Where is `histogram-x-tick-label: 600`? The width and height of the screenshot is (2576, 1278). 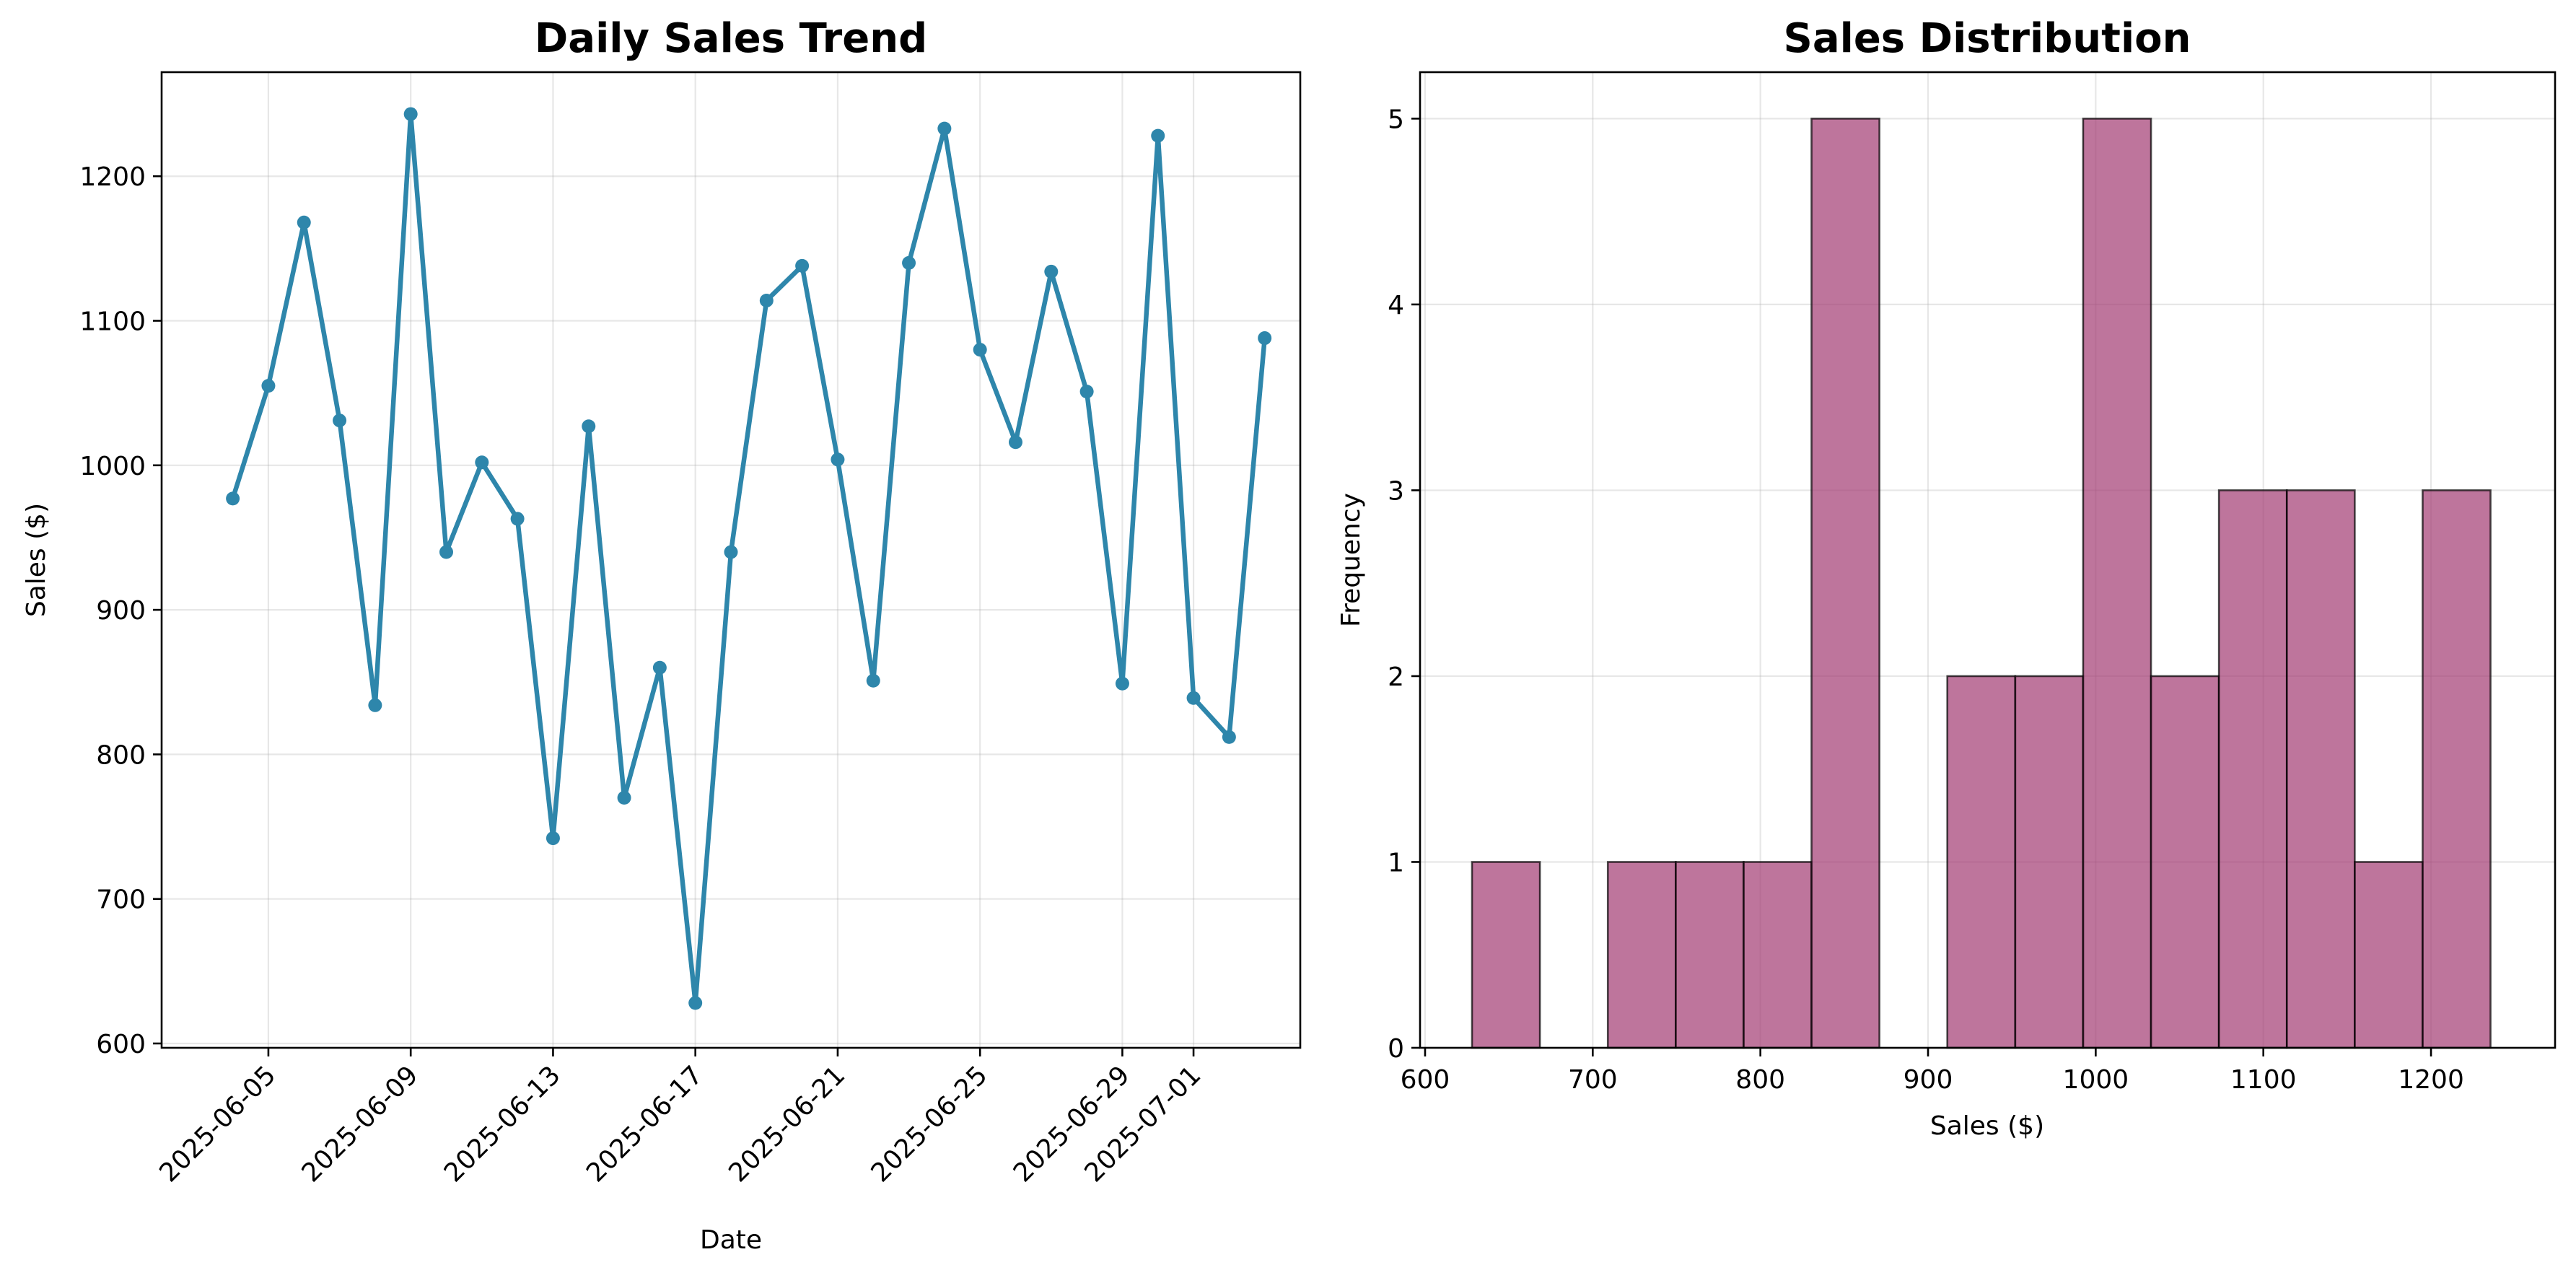
histogram-x-tick-label: 600 is located at coordinates (1425, 1080).